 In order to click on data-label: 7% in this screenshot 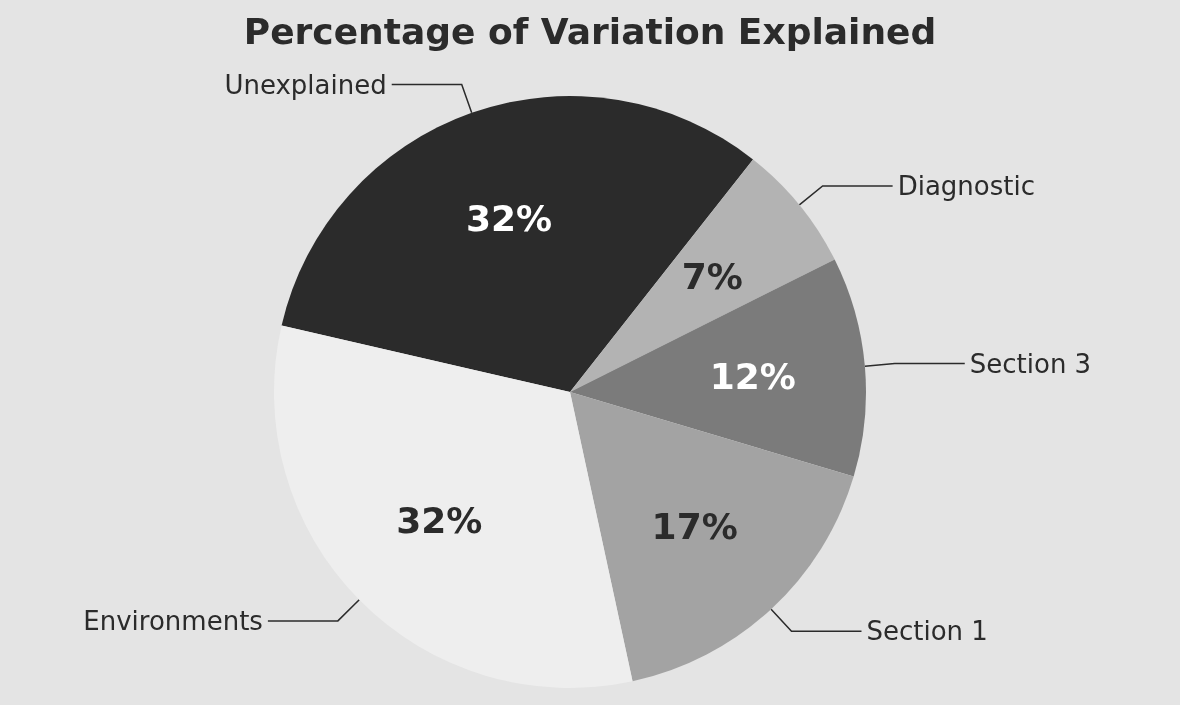, I will do `click(712, 276)`.